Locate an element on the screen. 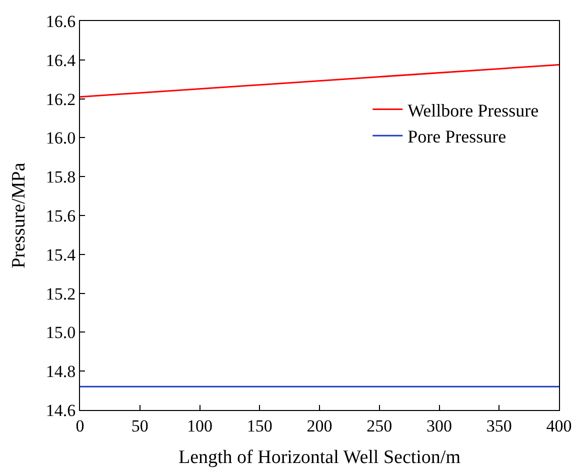 This screenshot has width=584, height=476. legend-label: Wellbore Pressure is located at coordinates (473, 110).